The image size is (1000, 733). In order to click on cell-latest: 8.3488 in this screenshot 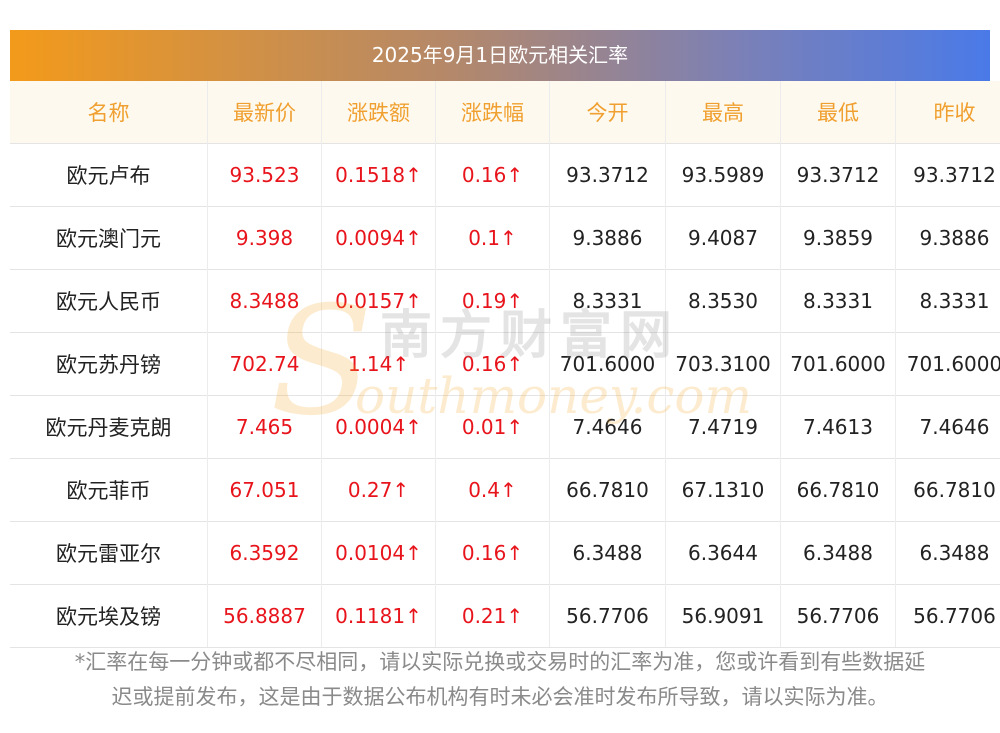, I will do `click(264, 301)`.